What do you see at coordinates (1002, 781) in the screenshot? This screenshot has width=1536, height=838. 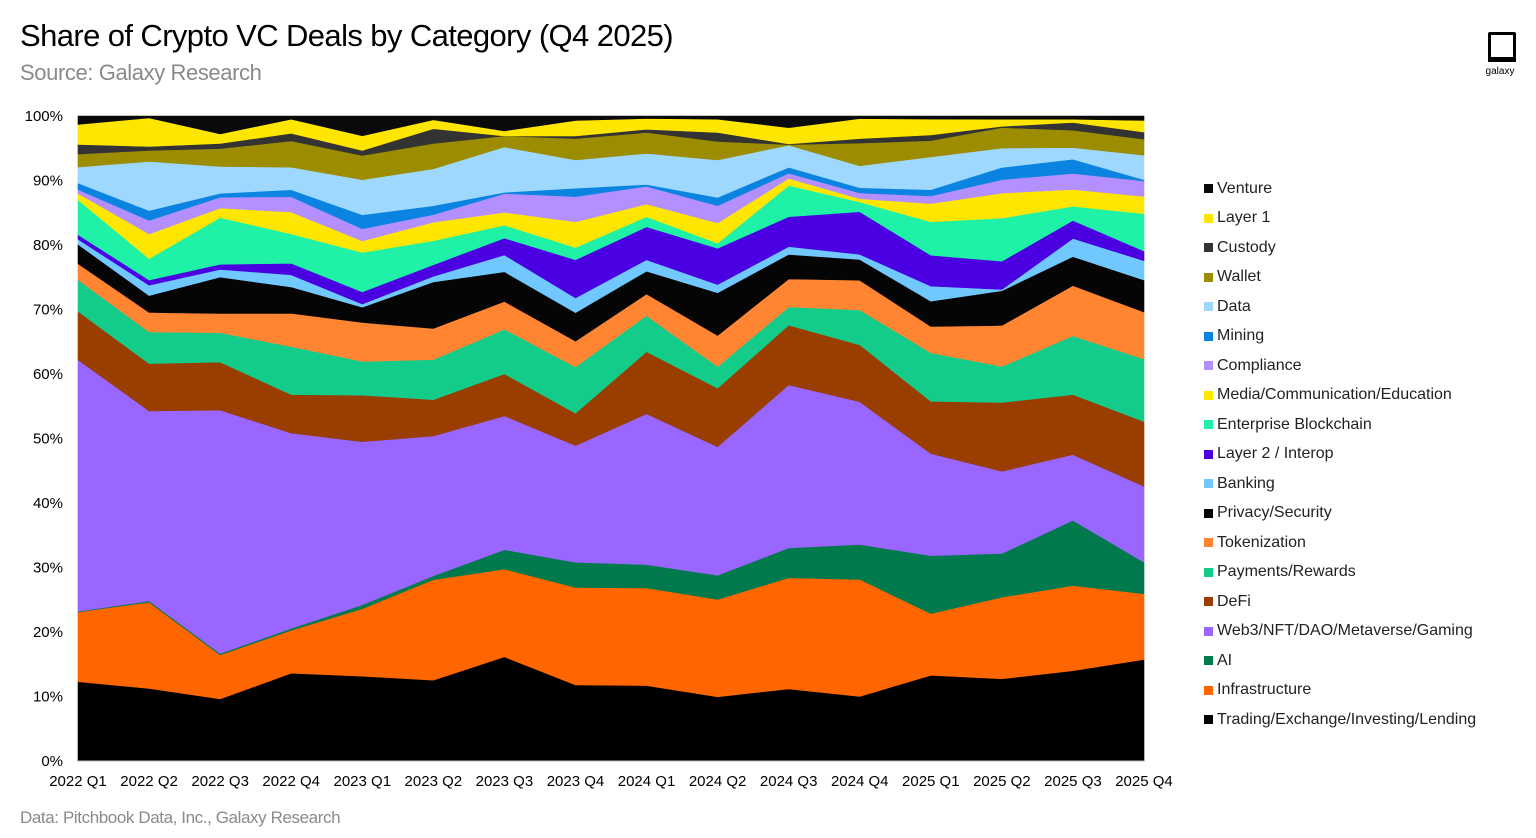 I see `x-tick-label: 2025 Q2` at bounding box center [1002, 781].